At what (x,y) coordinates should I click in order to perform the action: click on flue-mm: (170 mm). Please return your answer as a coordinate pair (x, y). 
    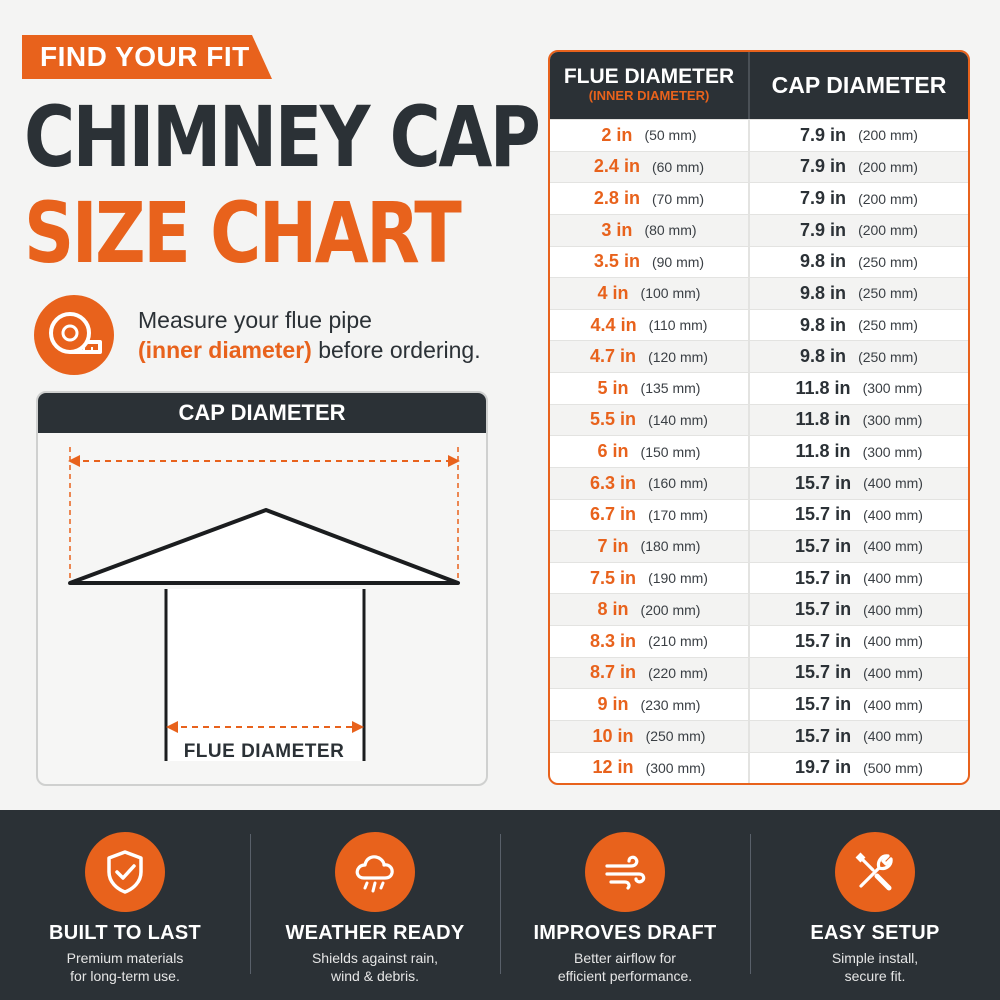
    Looking at the image, I should click on (678, 514).